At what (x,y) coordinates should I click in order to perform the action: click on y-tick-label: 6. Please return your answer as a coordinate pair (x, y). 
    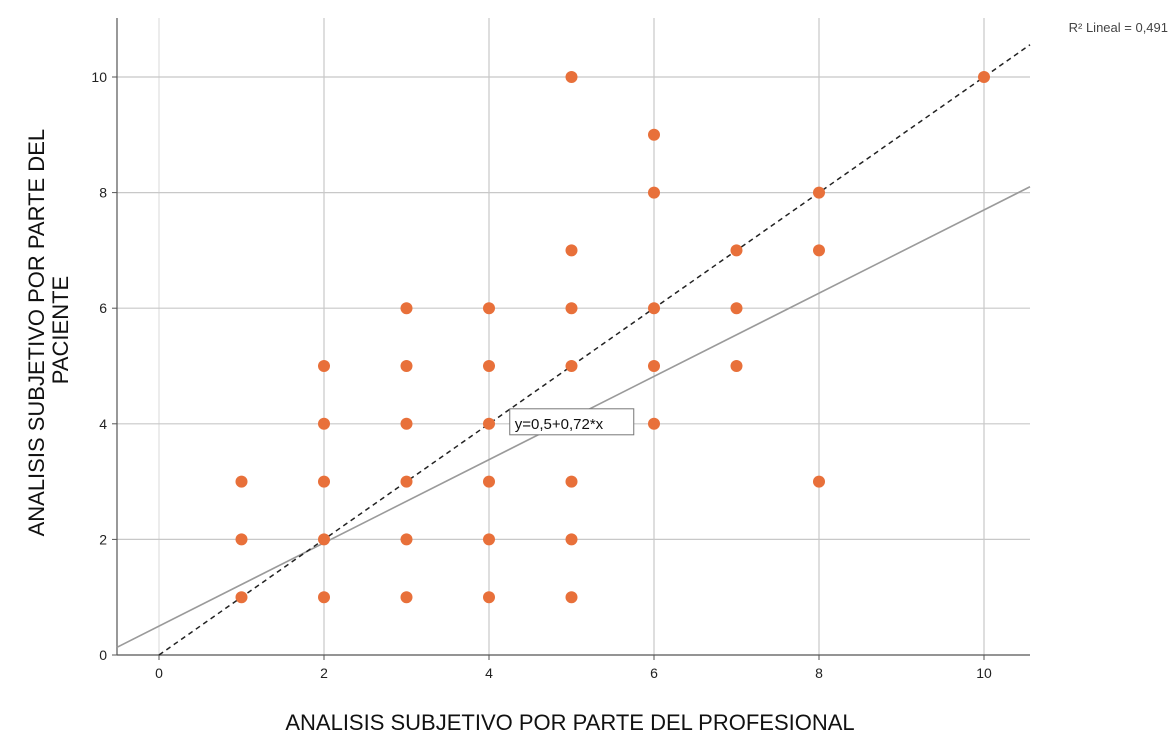
    Looking at the image, I should click on (103, 308).